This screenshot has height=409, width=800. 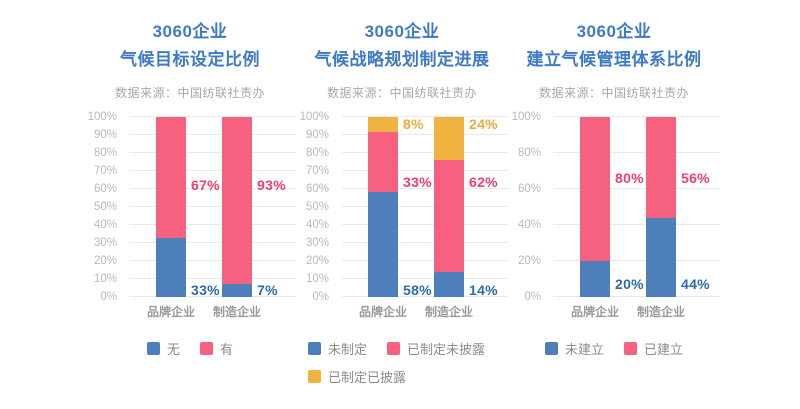 What do you see at coordinates (574, 348) in the screenshot?
I see `legend-item: 未建立` at bounding box center [574, 348].